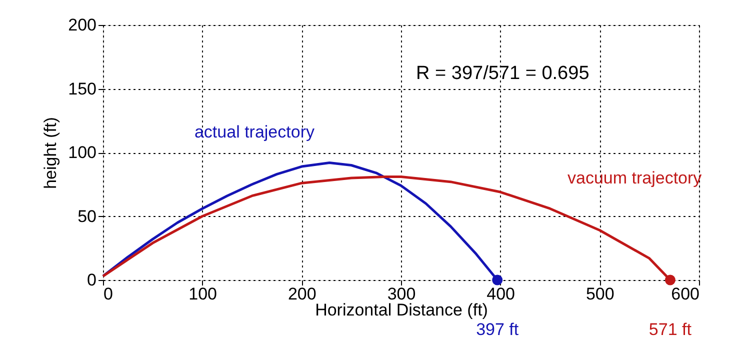  I want to click on x-tick-label: 200, so click(302, 294).